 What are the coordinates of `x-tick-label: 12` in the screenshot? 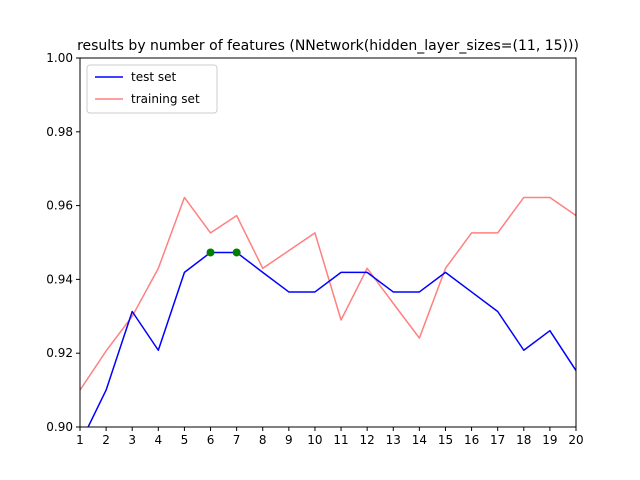 It's located at (367, 440).